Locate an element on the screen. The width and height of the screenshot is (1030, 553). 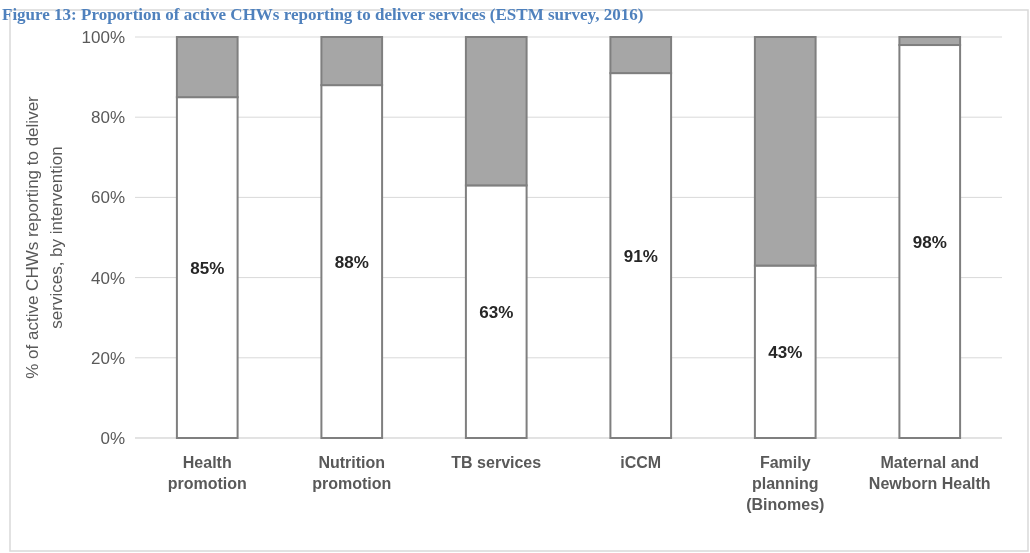
data-label: 88% is located at coordinates (351, 262).